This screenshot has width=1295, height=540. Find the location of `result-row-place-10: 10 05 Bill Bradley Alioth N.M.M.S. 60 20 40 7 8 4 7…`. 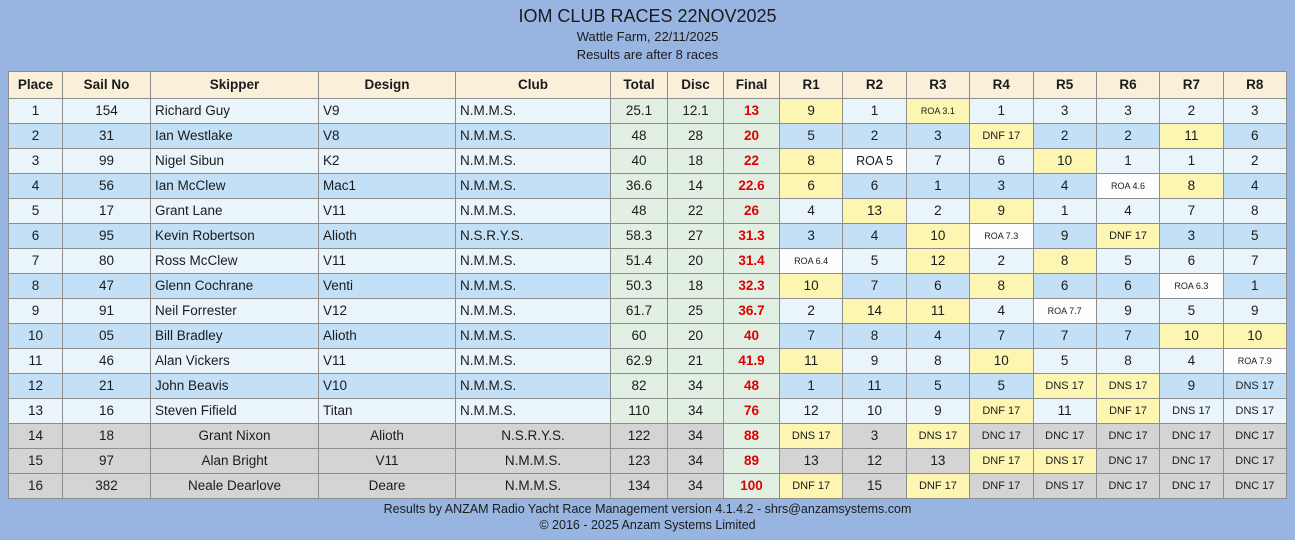

result-row-place-10: 10 05 Bill Bradley Alioth N.M.M.S. 60 20 40 7 8 4 7… is located at coordinates (648, 335).